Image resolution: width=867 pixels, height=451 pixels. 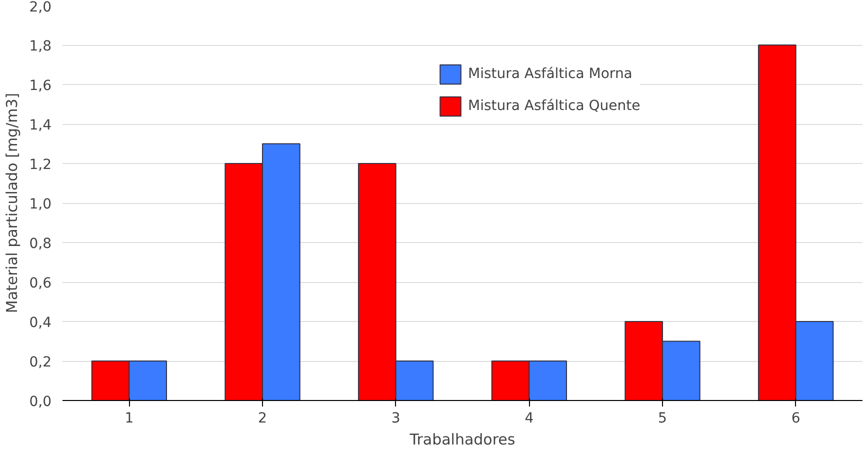 I want to click on x-tick-label: 4, so click(x=529, y=418).